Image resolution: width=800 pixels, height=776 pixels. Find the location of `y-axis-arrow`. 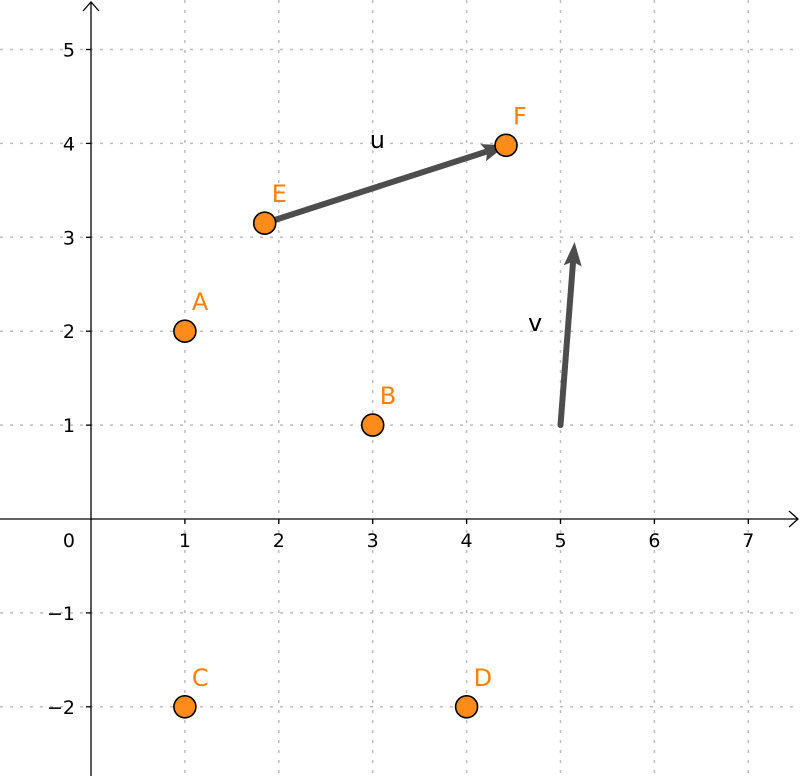

y-axis-arrow is located at coordinates (91, 6).